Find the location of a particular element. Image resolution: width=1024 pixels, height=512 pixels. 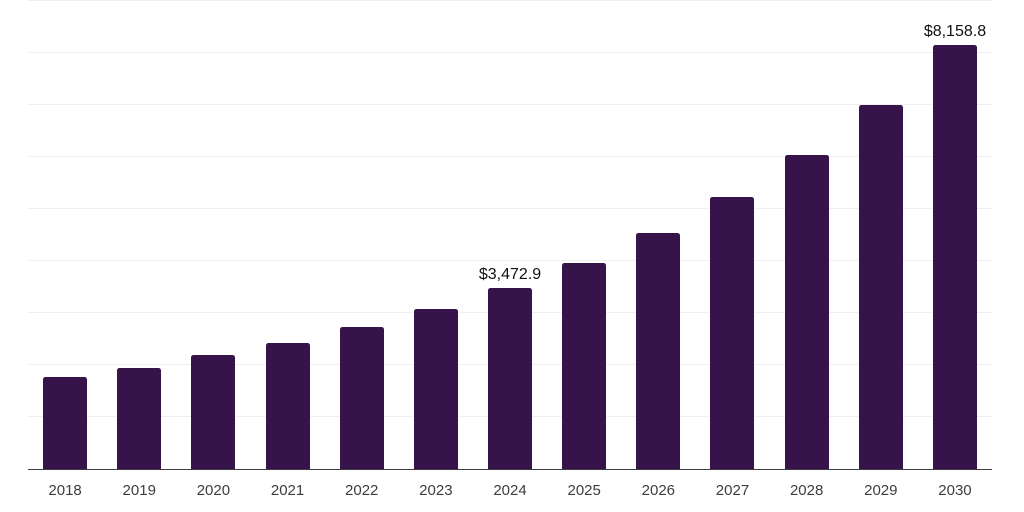

bar-slot: $3,472.9 is located at coordinates (510, 234).